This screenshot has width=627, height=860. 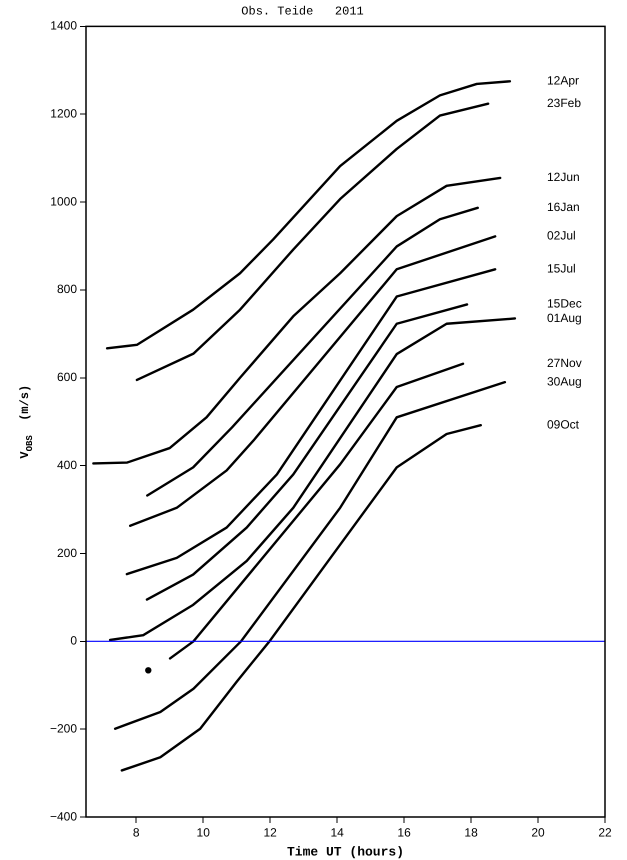 I want to click on x-tick-label: 10, so click(x=203, y=833).